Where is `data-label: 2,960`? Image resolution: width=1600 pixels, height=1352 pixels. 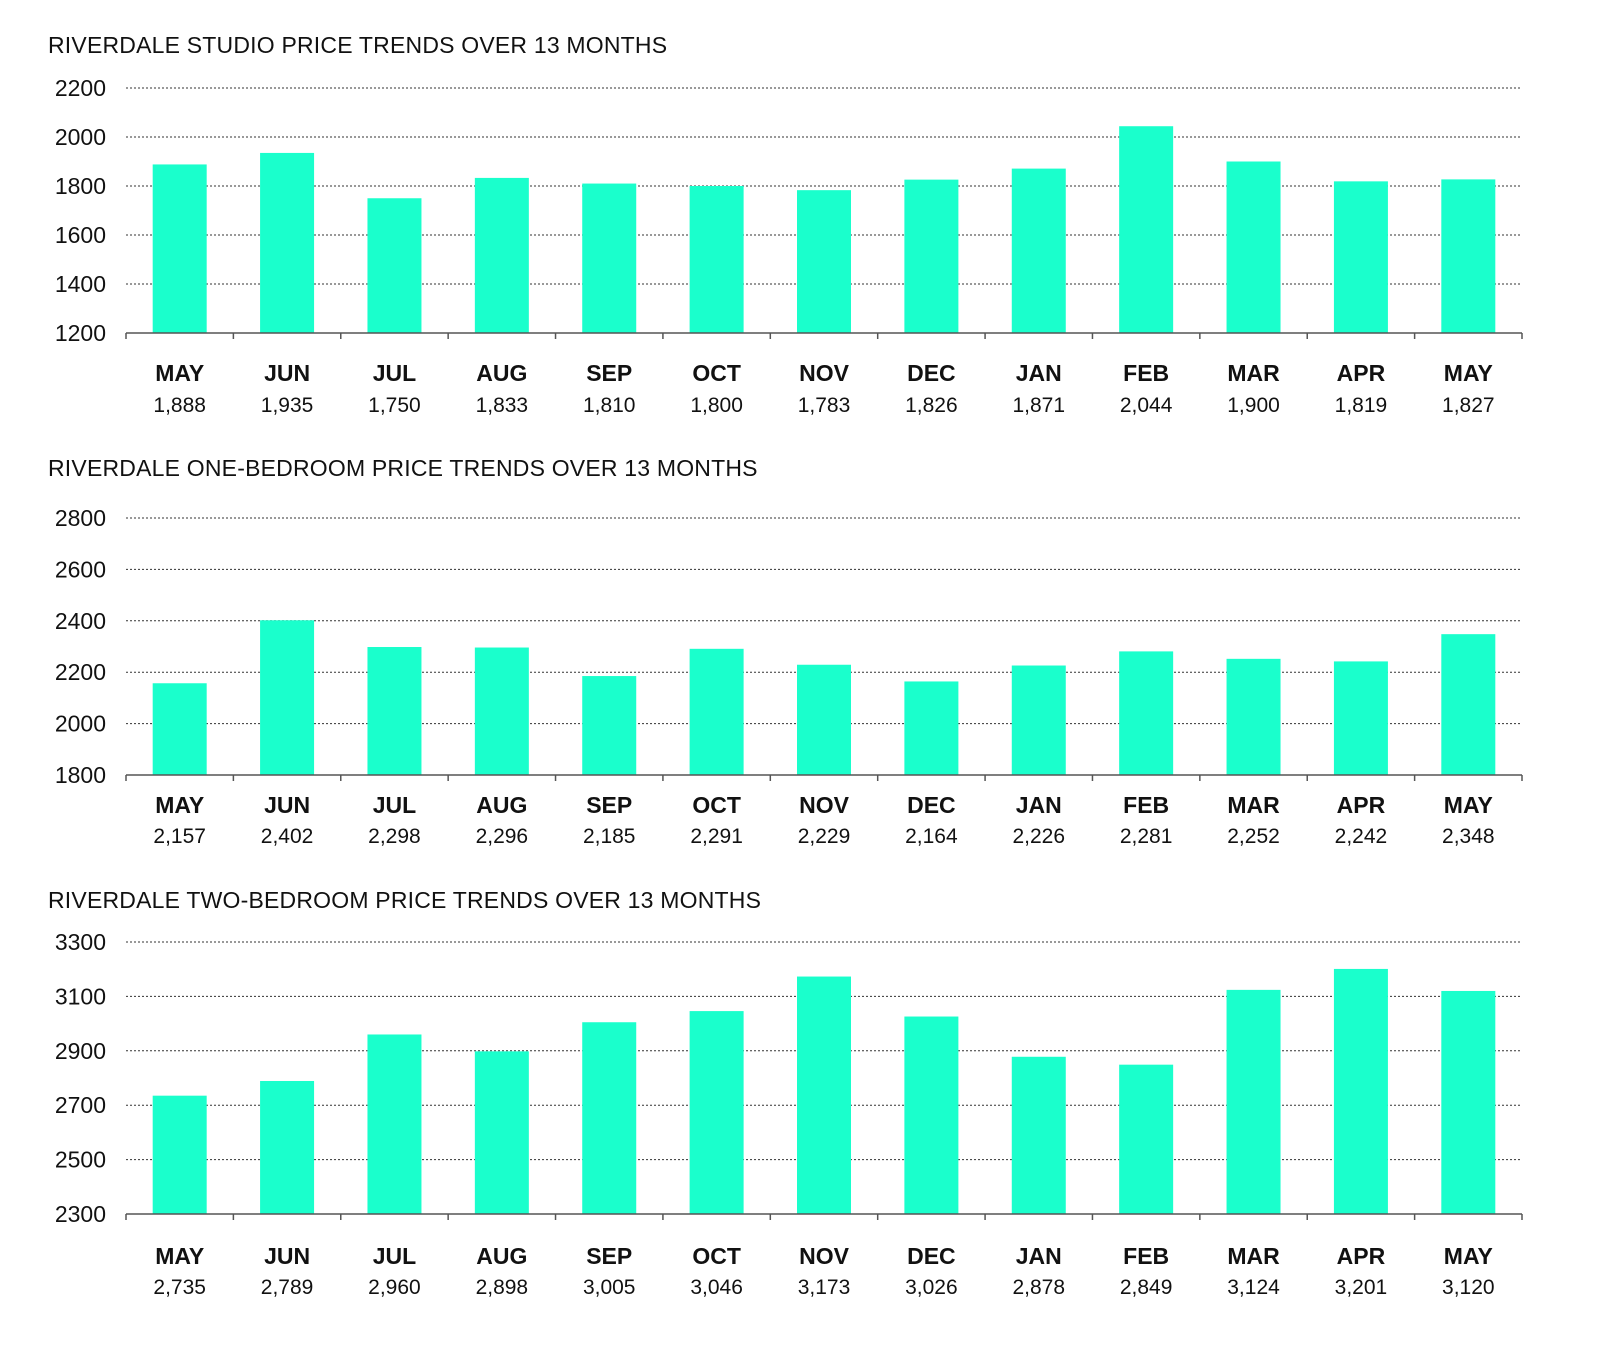 data-label: 2,960 is located at coordinates (394, 1287).